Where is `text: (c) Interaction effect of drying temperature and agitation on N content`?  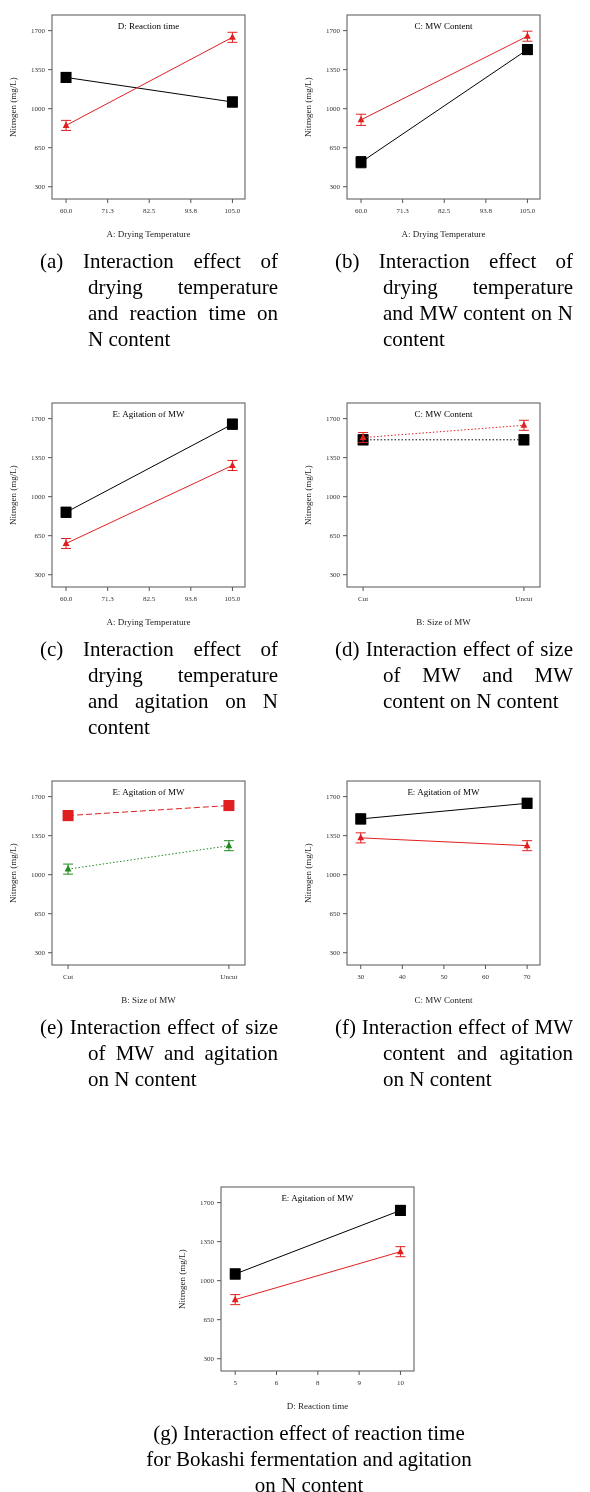
text: (c) Interaction effect of drying temperature and agitation on N content is located at coordinates (159, 688).